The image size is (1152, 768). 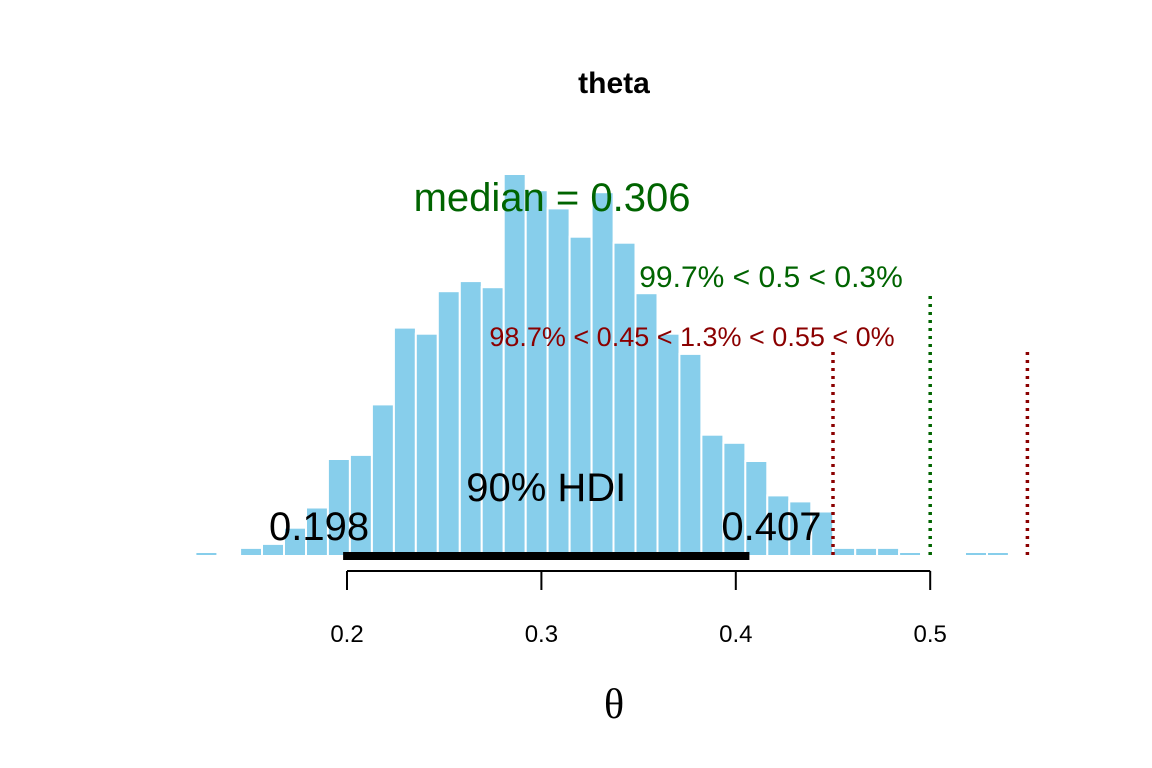 I want to click on comparison-group: 99.7% < 0.5 < 0.3%, so click(x=785, y=408).